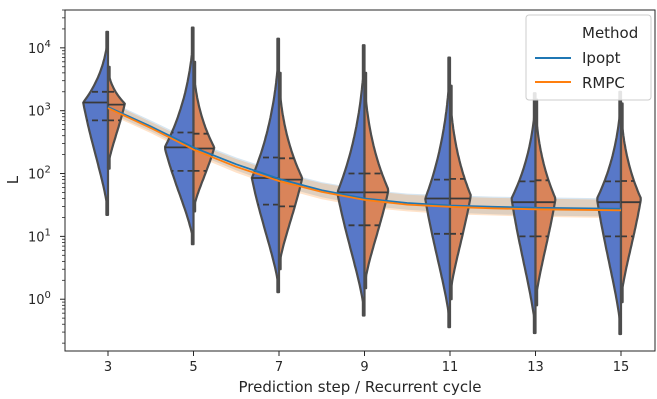 The width and height of the screenshot is (657, 399). What do you see at coordinates (39, 236) in the screenshot?
I see `y-tick-label-1: 10¹` at bounding box center [39, 236].